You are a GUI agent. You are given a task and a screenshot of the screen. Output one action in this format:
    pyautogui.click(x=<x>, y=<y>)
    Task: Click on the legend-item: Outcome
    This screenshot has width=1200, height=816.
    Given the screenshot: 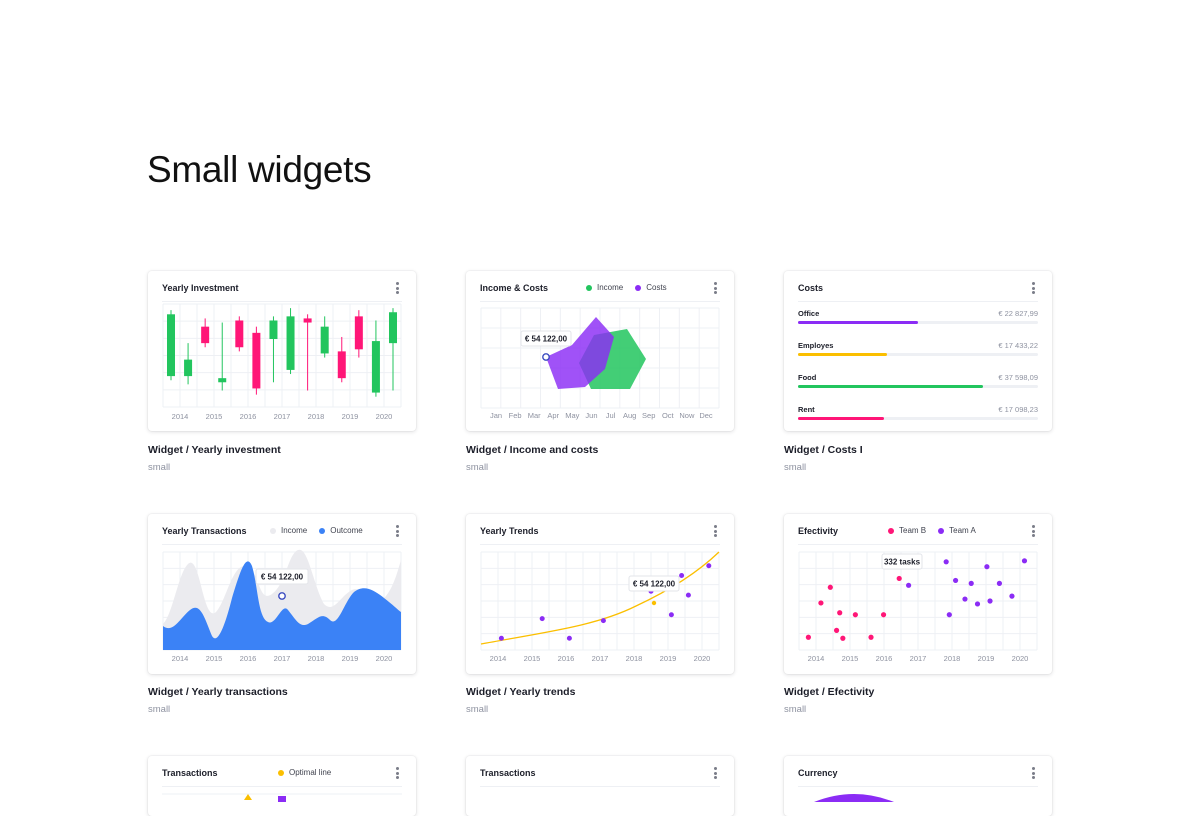 What is the action you would take?
    pyautogui.click(x=341, y=530)
    